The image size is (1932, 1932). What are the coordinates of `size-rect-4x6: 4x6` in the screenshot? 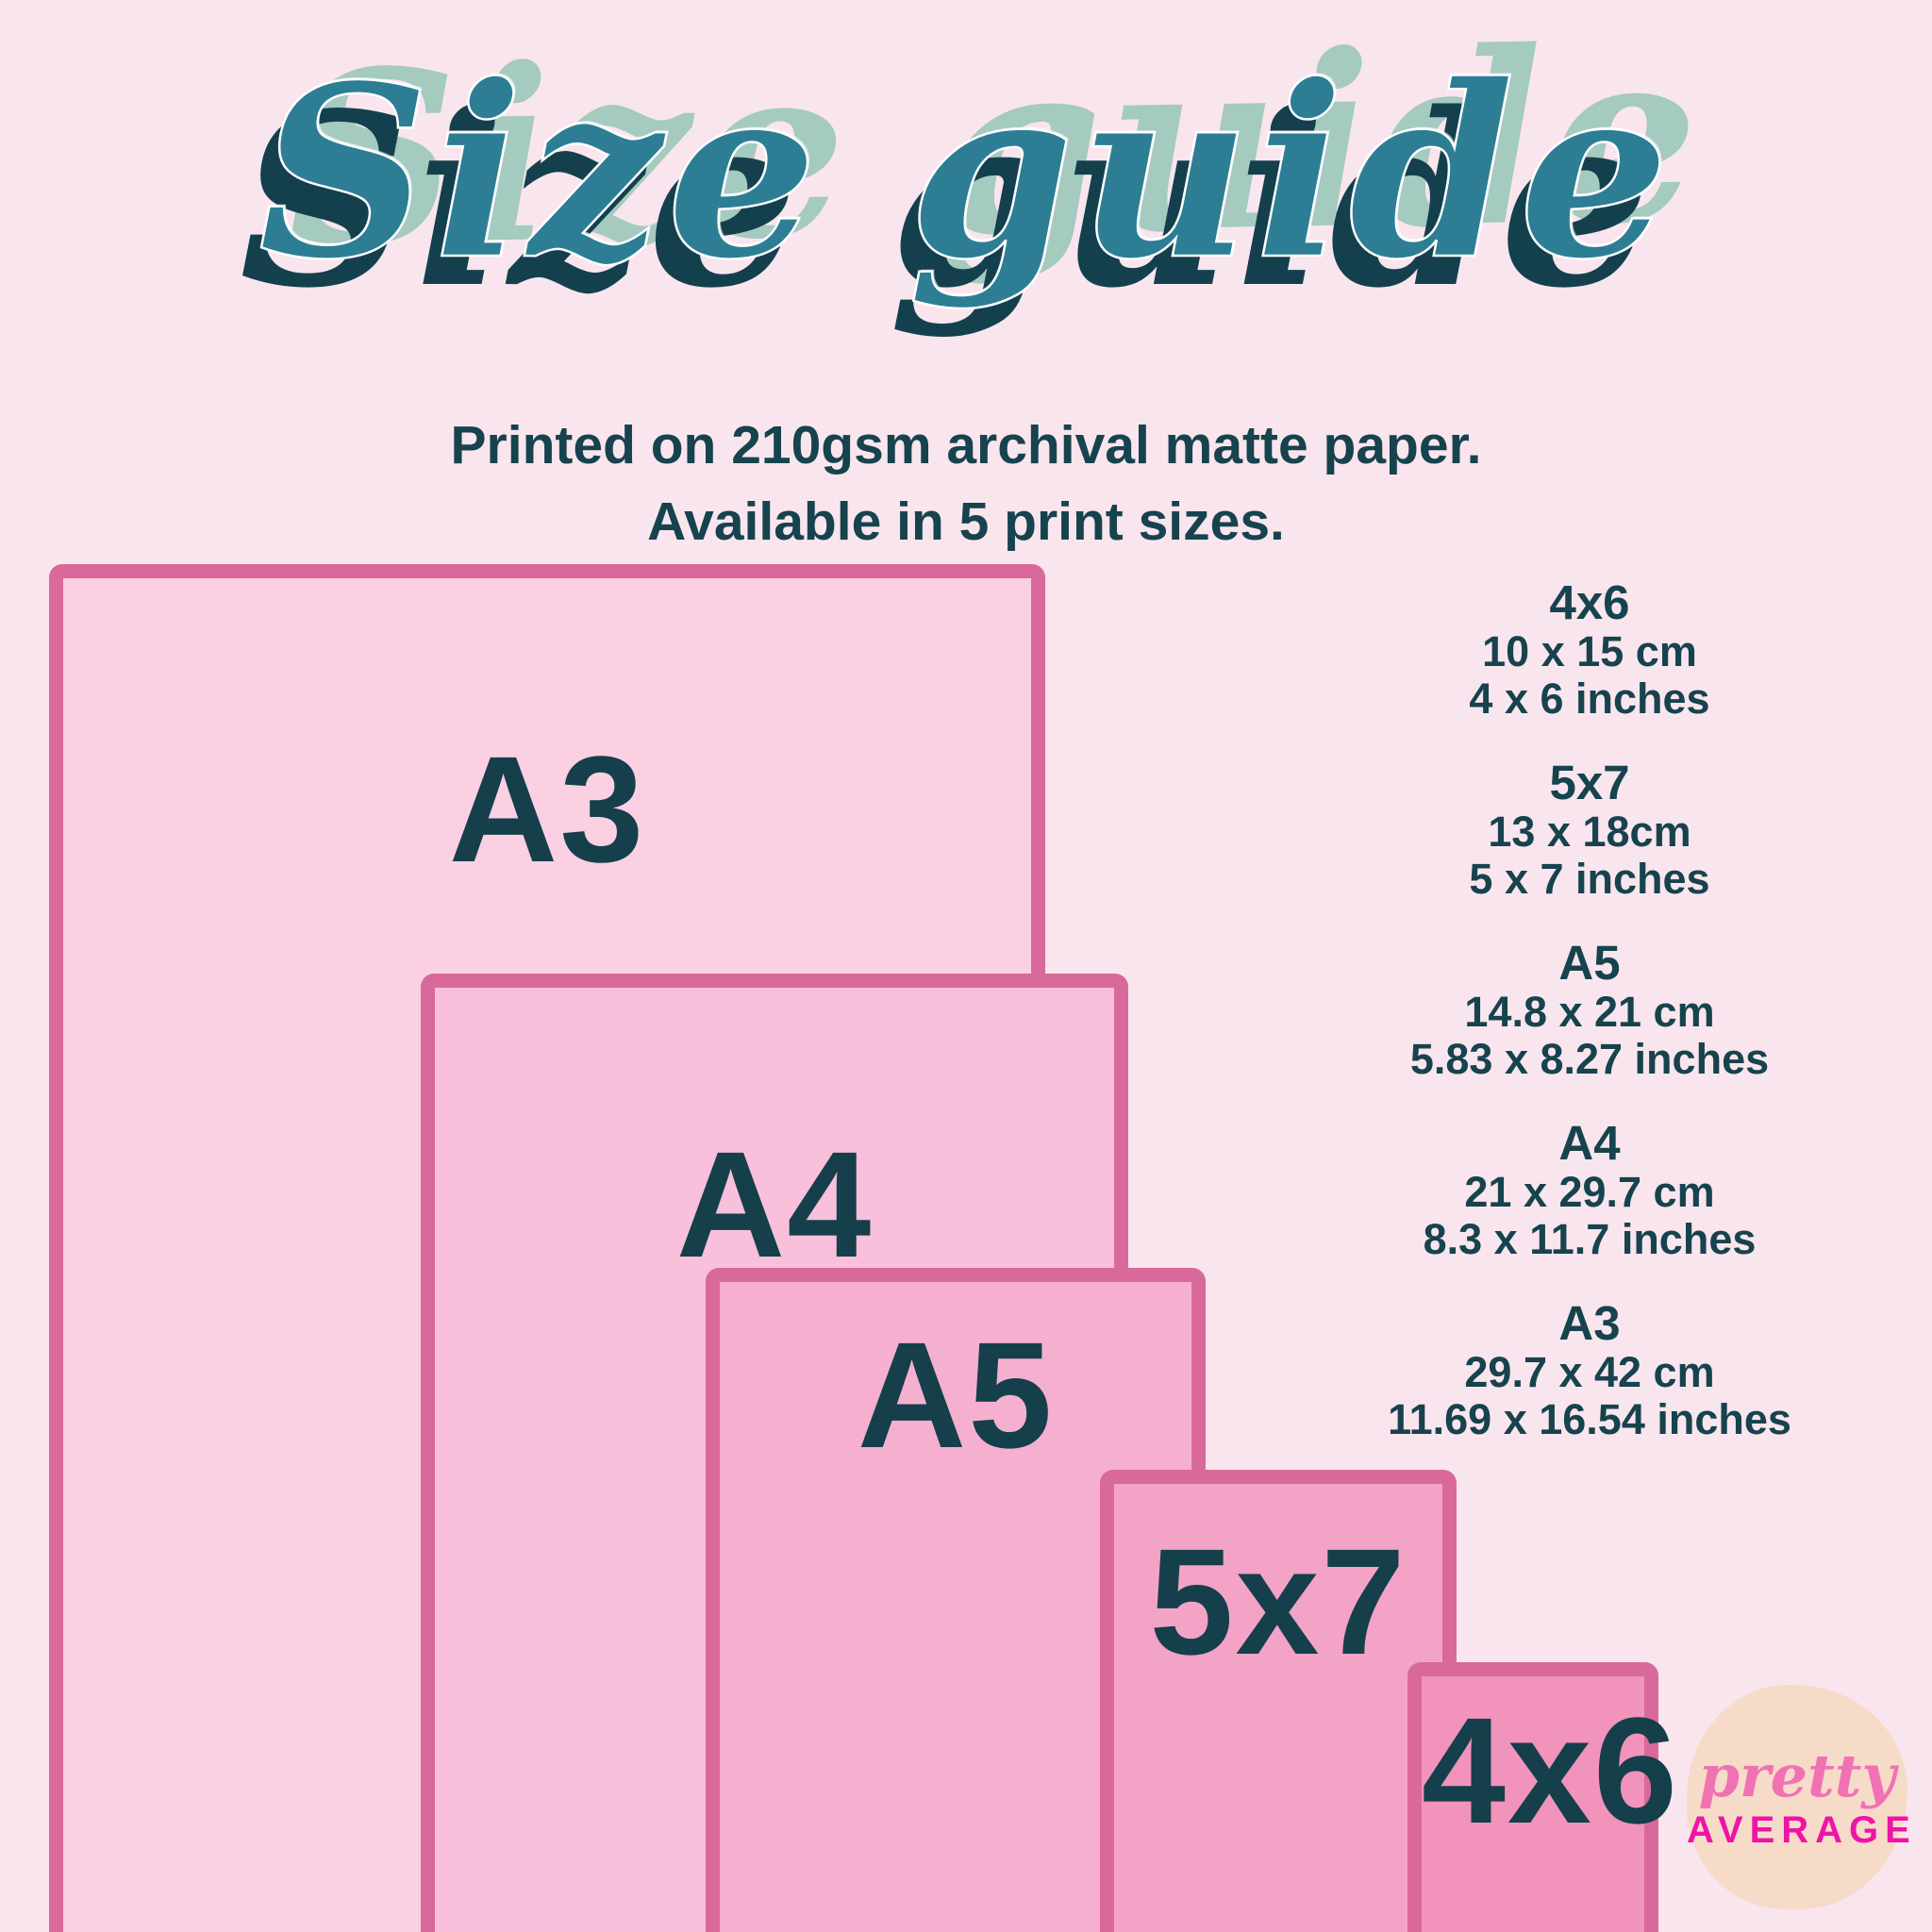 It's located at (1543, 1797).